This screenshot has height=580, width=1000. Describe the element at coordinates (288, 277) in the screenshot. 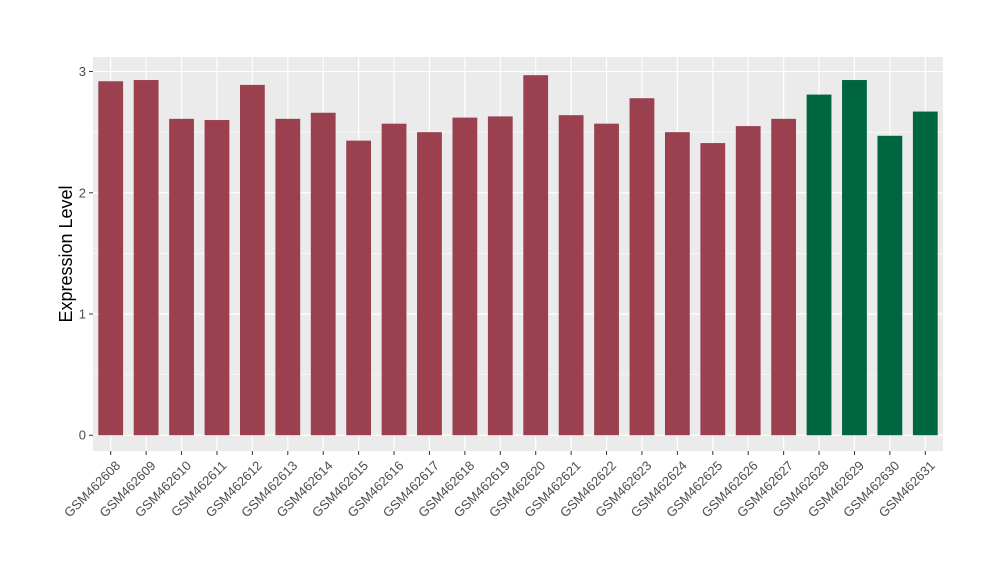

I see `bar-GSM462613` at that location.